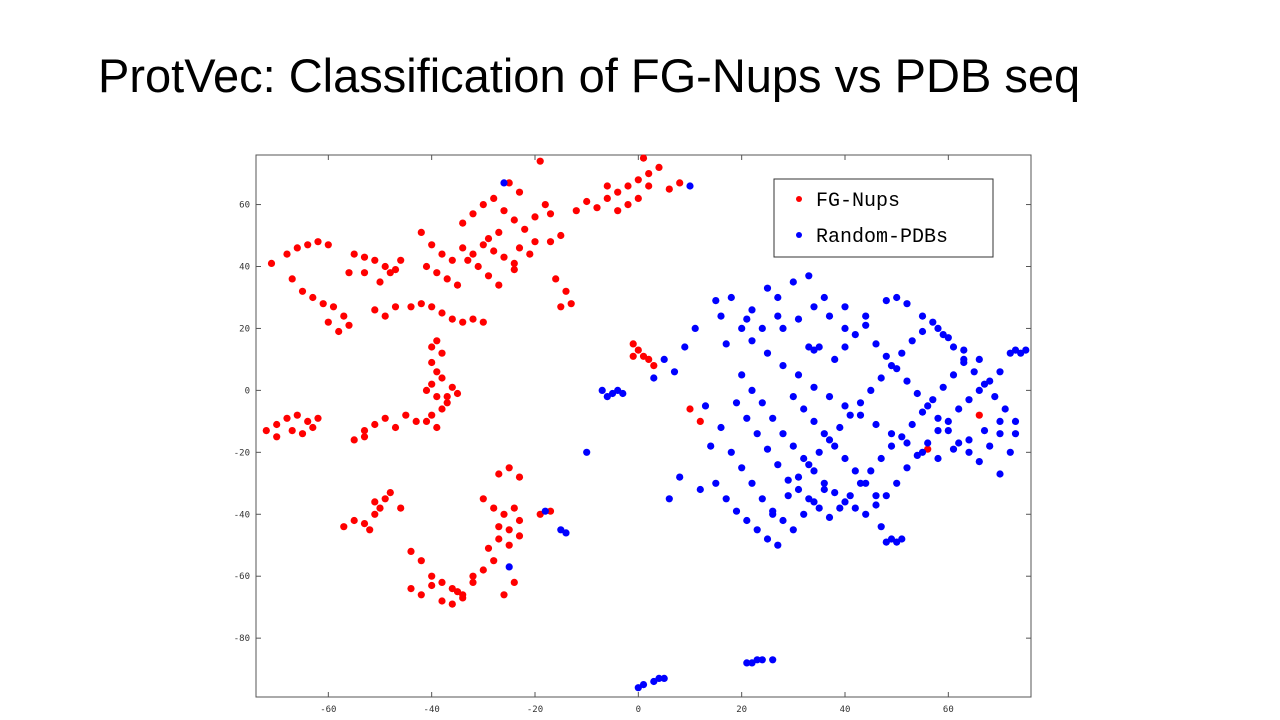 The image size is (1280, 720). What do you see at coordinates (242, 639) in the screenshot?
I see `y-tick-label: -80` at bounding box center [242, 639].